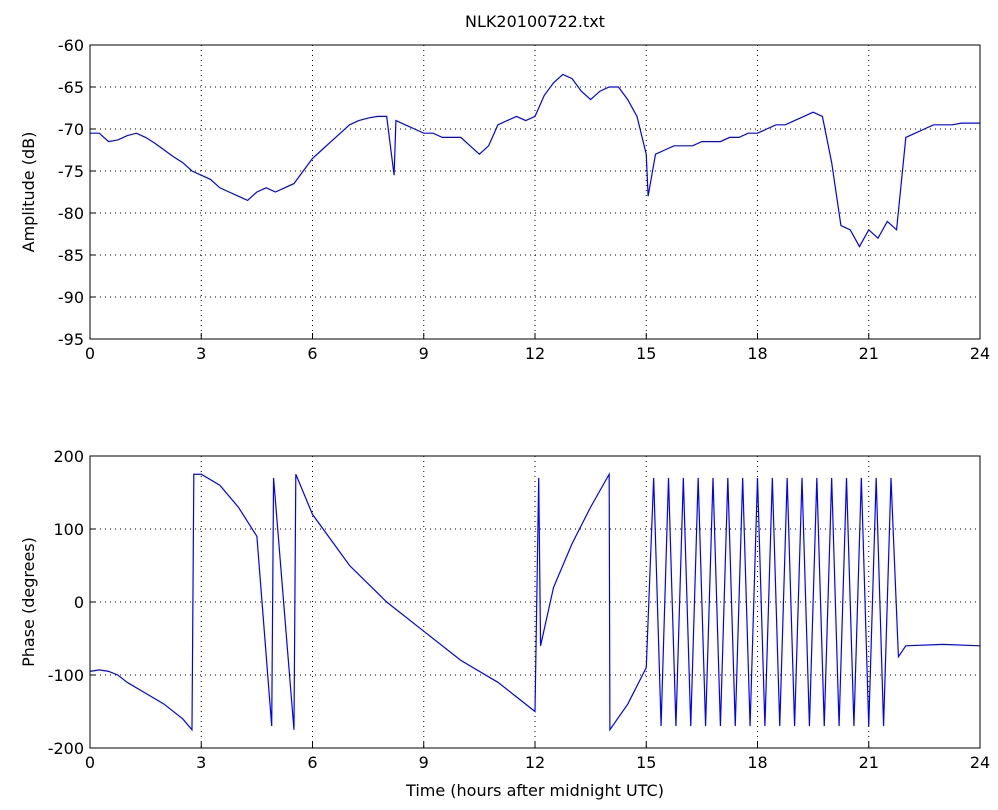 The width and height of the screenshot is (998, 810). I want to click on y-tick-label: -95, so click(71, 339).